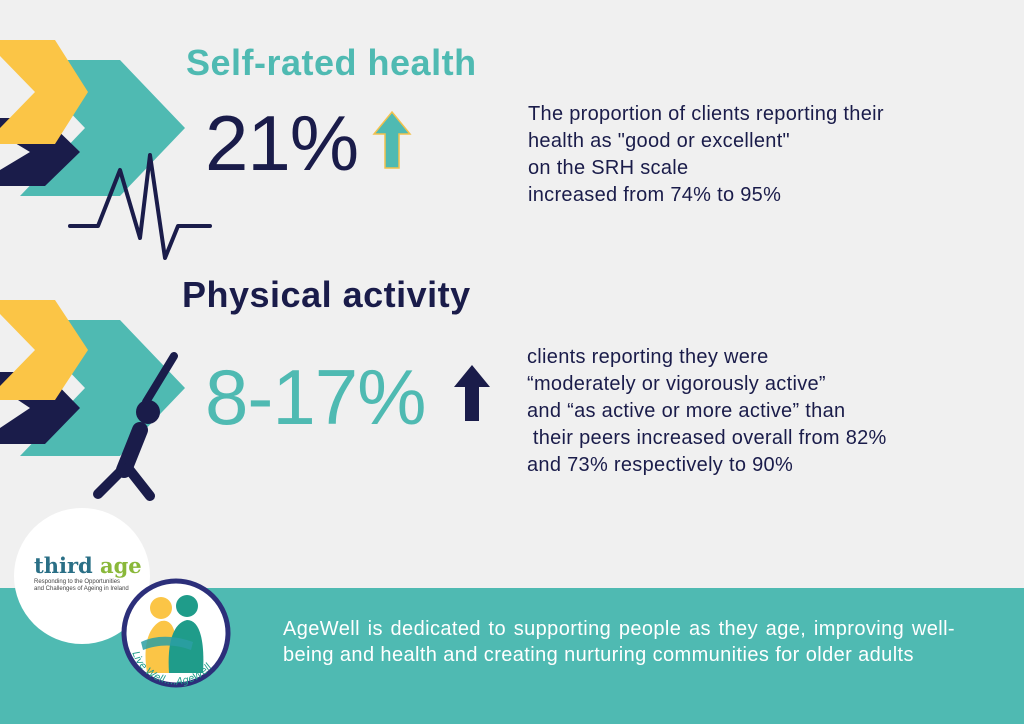  I want to click on tagline-line: and Challenges of Ageing in Ireland, so click(81, 589).